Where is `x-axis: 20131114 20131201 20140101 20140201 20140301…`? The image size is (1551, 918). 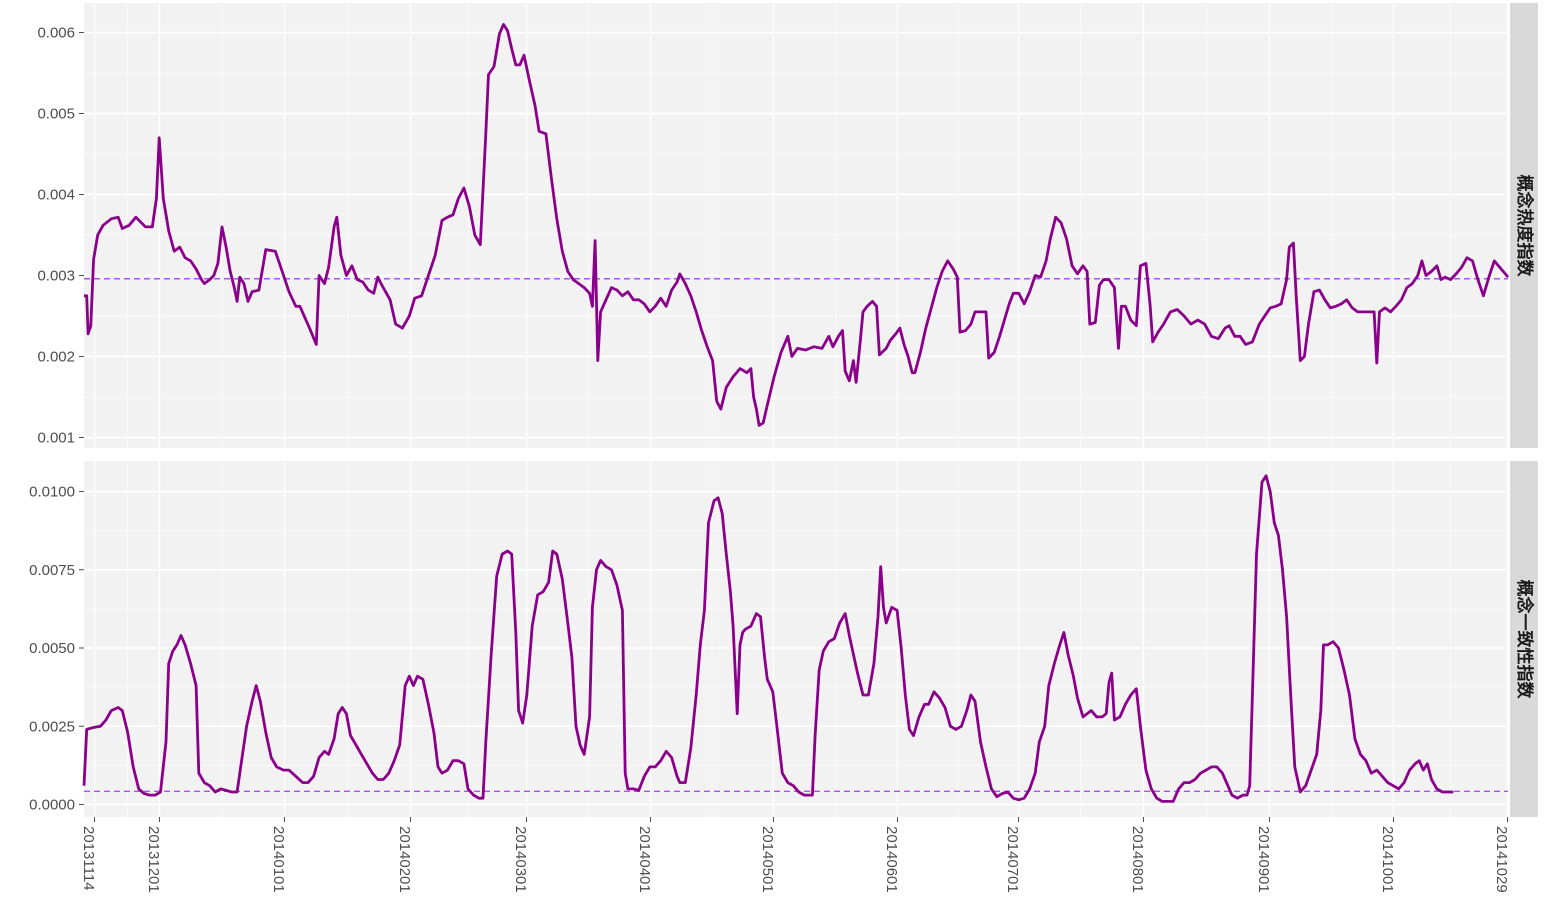 x-axis: 20131114 20131201 20140101 20140201 20140301… is located at coordinates (795, 855).